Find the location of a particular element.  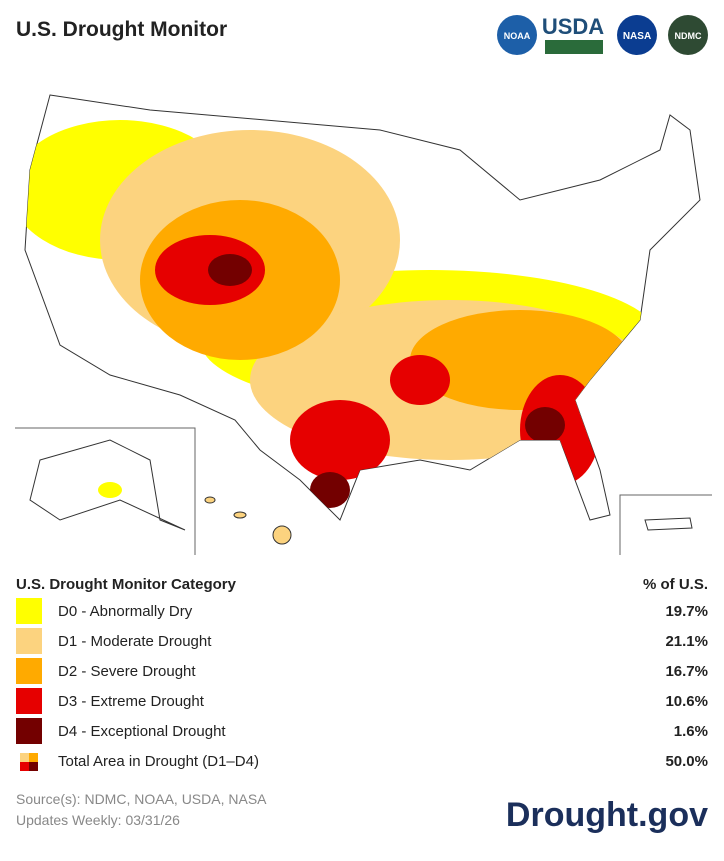

logo-text: USDA is located at coordinates (573, 26).